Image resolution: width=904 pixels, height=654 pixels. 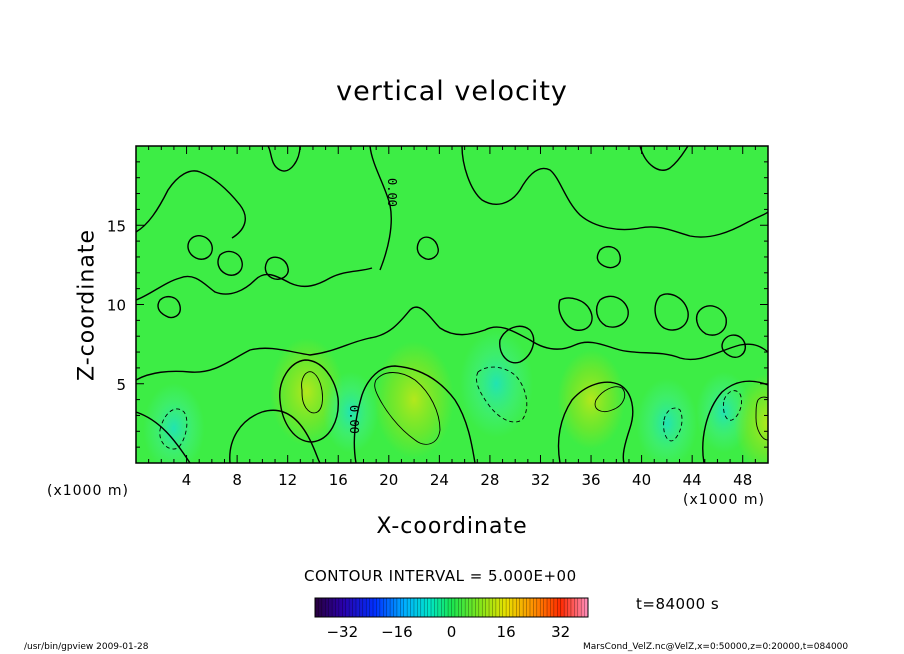 I want to click on y-tick-label: 15, so click(x=116, y=226).